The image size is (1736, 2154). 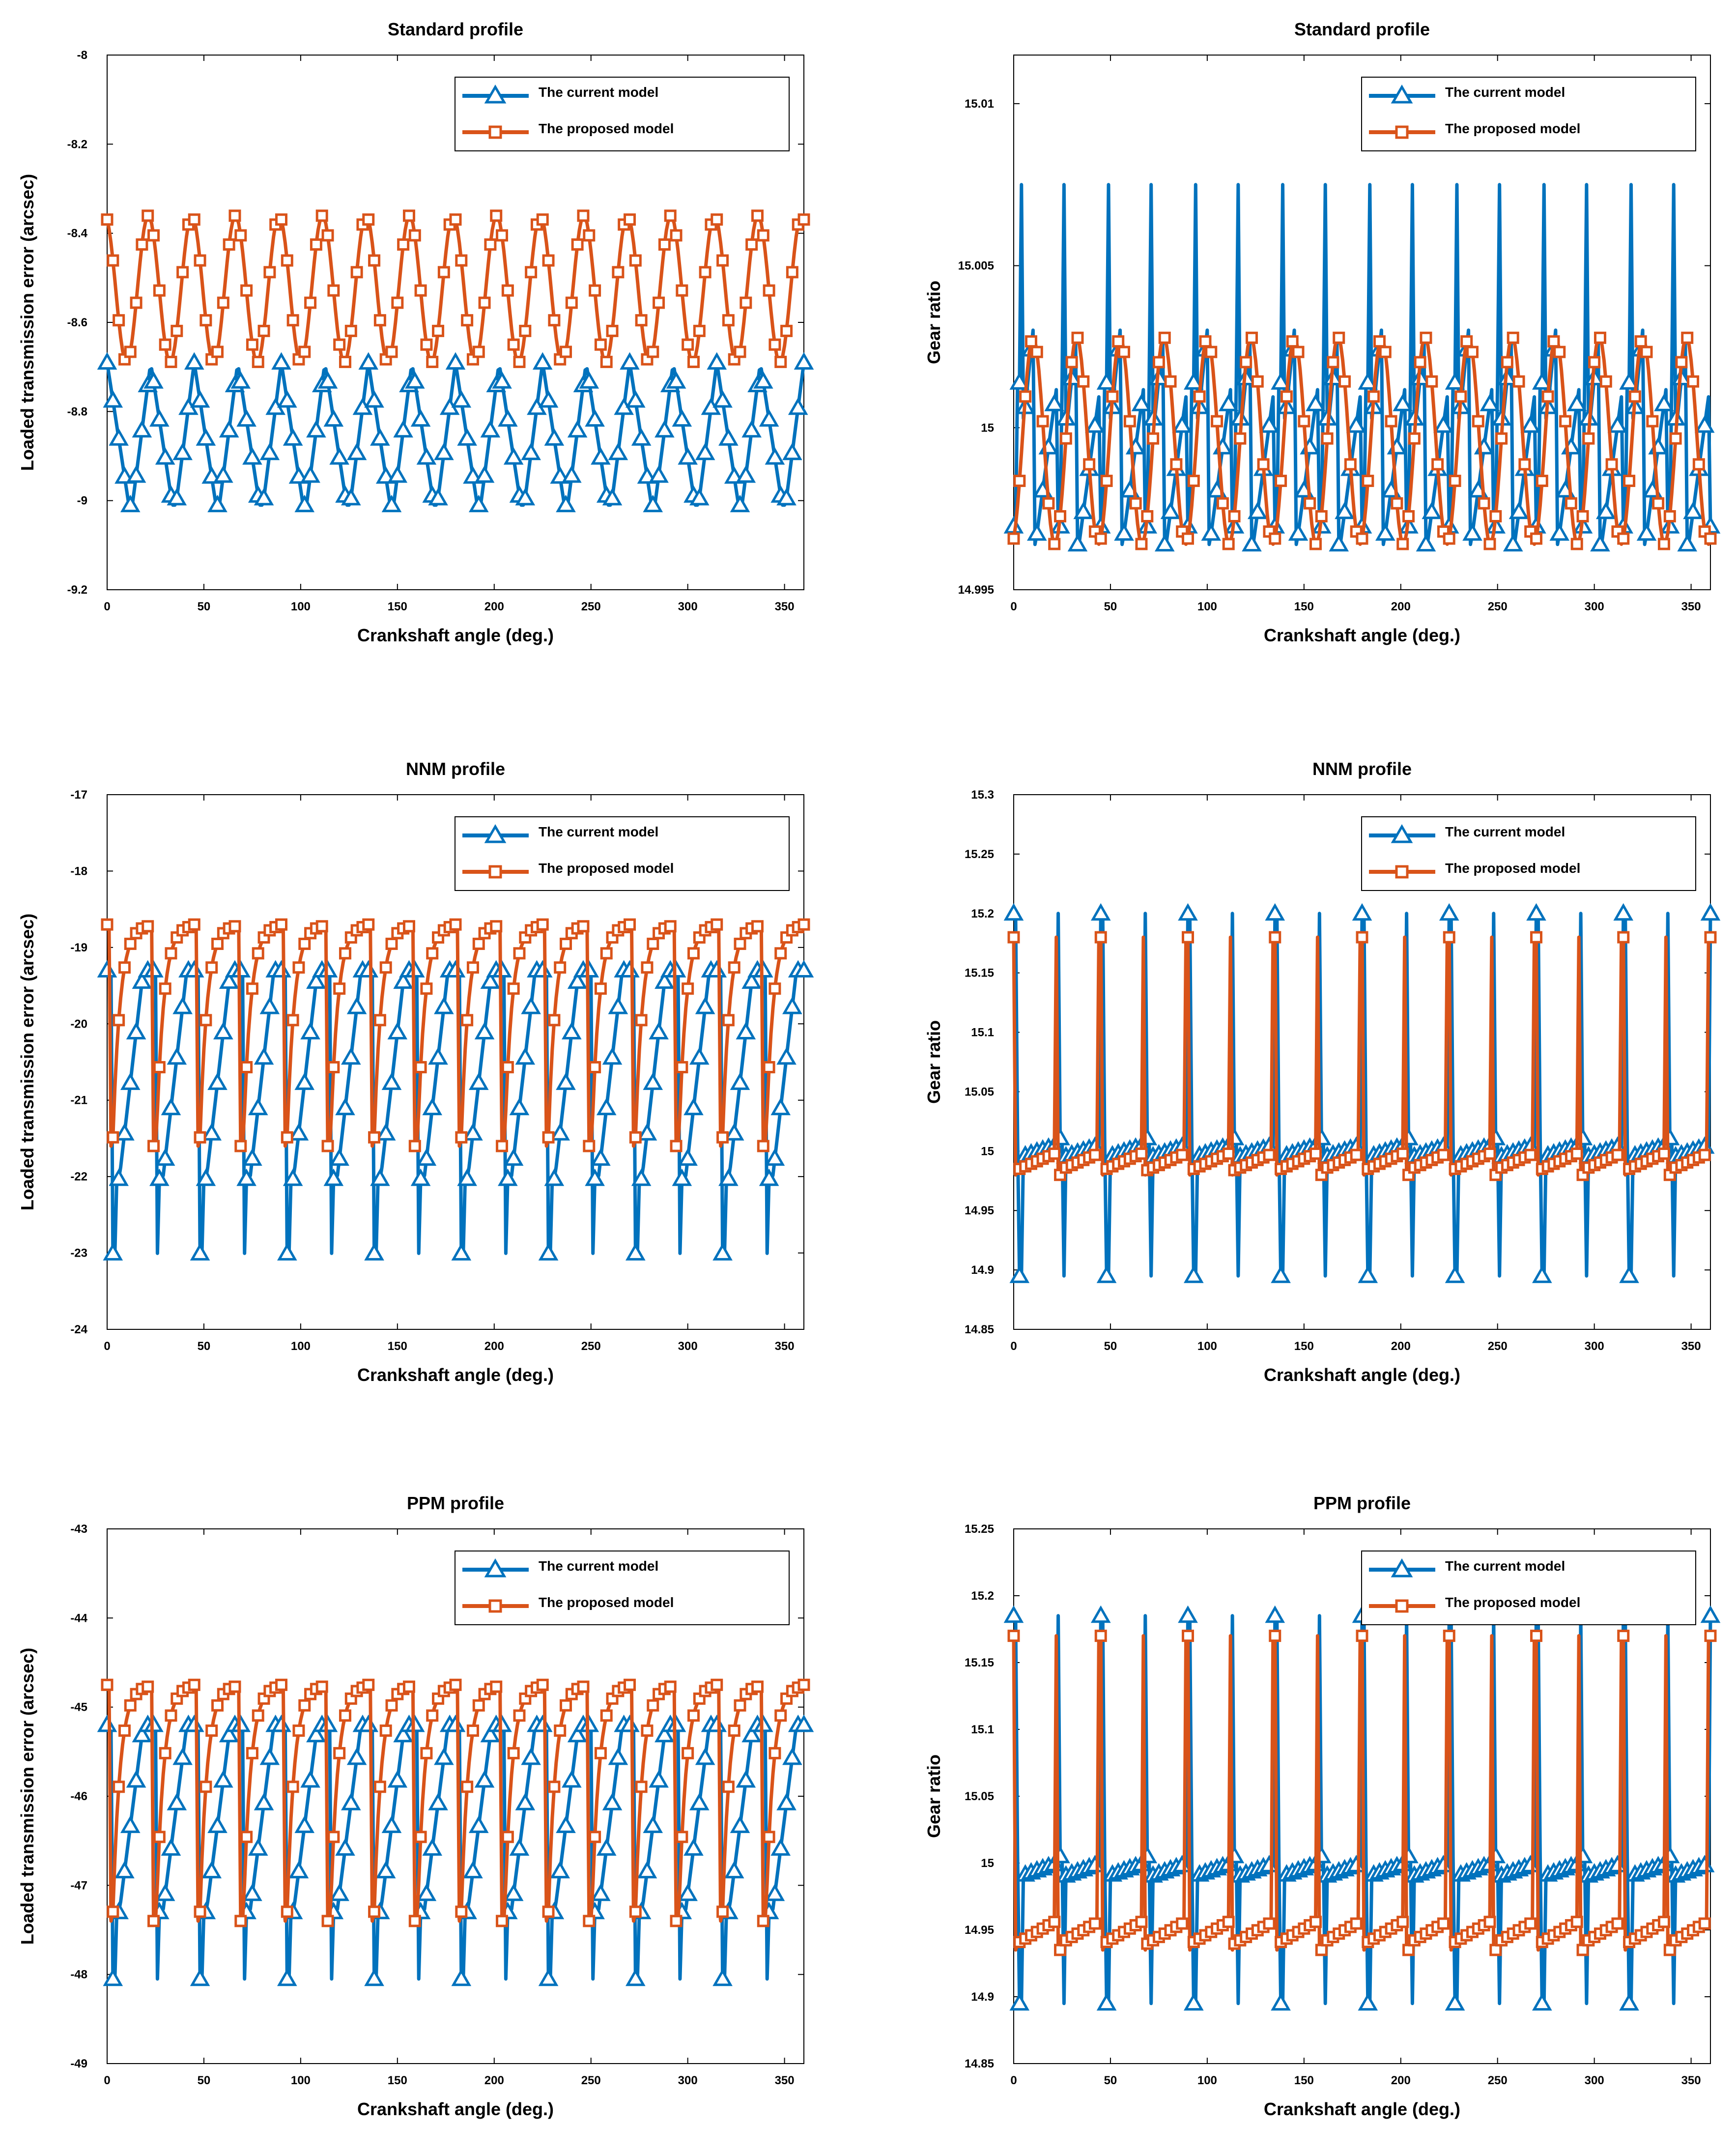 I want to click on series-proposed, so click(x=455, y=1035).